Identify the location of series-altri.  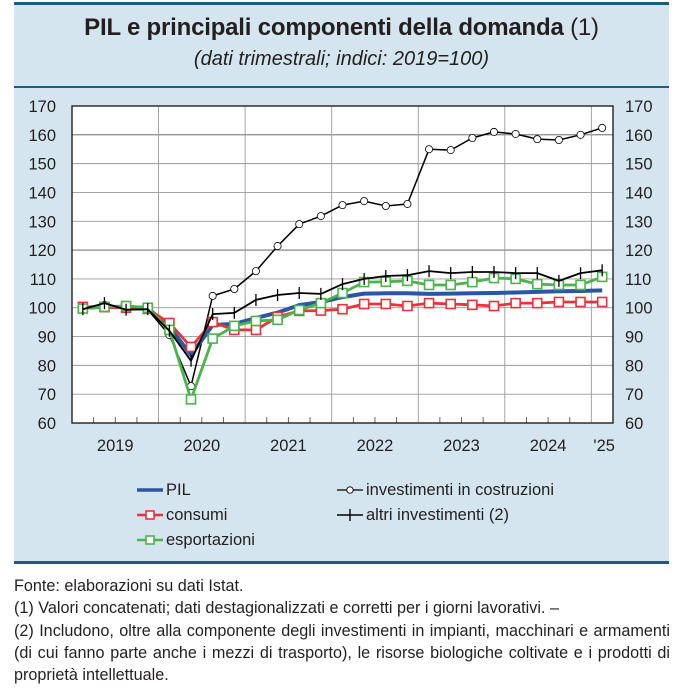
(342, 315).